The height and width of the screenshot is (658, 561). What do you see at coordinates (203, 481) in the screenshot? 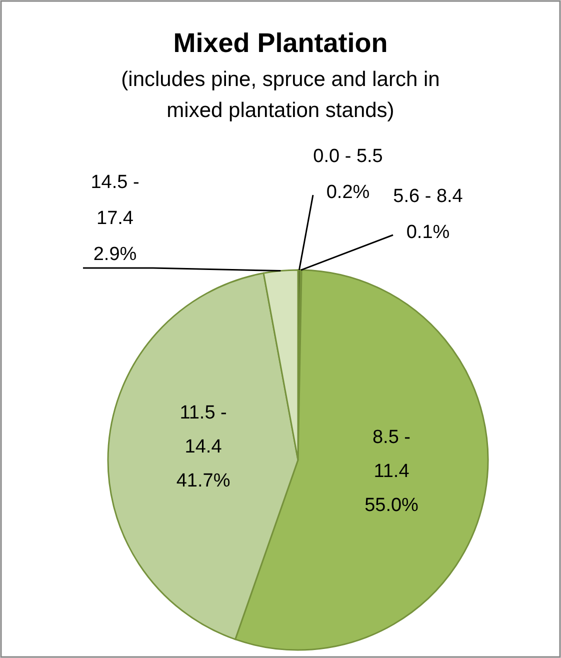
I see `data-label: 41.7%` at bounding box center [203, 481].